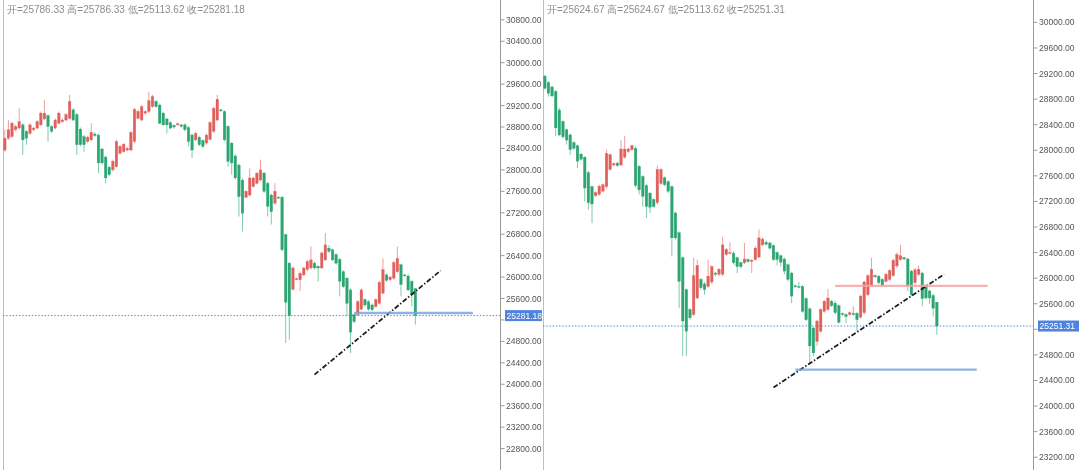 The image size is (1080, 470). Describe the element at coordinates (1057, 326) in the screenshot. I see `ref-line-label: 25251.31` at that location.